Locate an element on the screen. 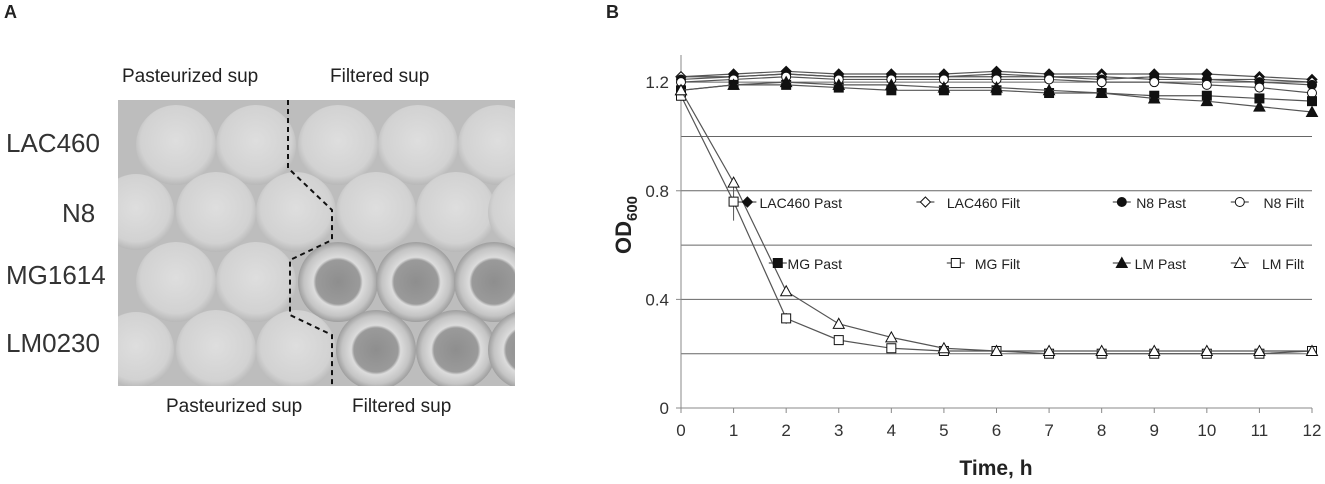 The image size is (1325, 484). x-tick-label: 7 is located at coordinates (1048, 430).